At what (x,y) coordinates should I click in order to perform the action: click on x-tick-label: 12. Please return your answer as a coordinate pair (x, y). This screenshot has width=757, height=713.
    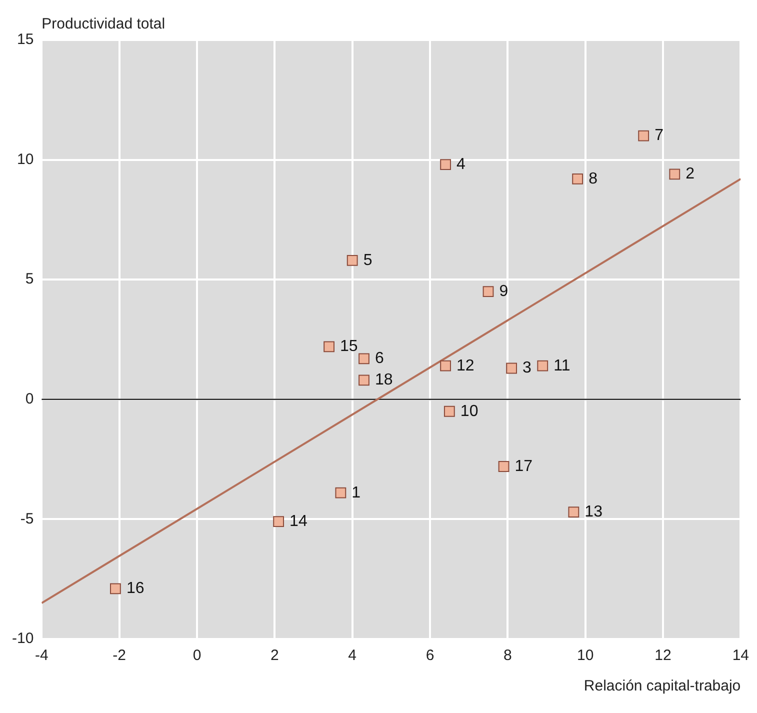
    Looking at the image, I should click on (663, 655).